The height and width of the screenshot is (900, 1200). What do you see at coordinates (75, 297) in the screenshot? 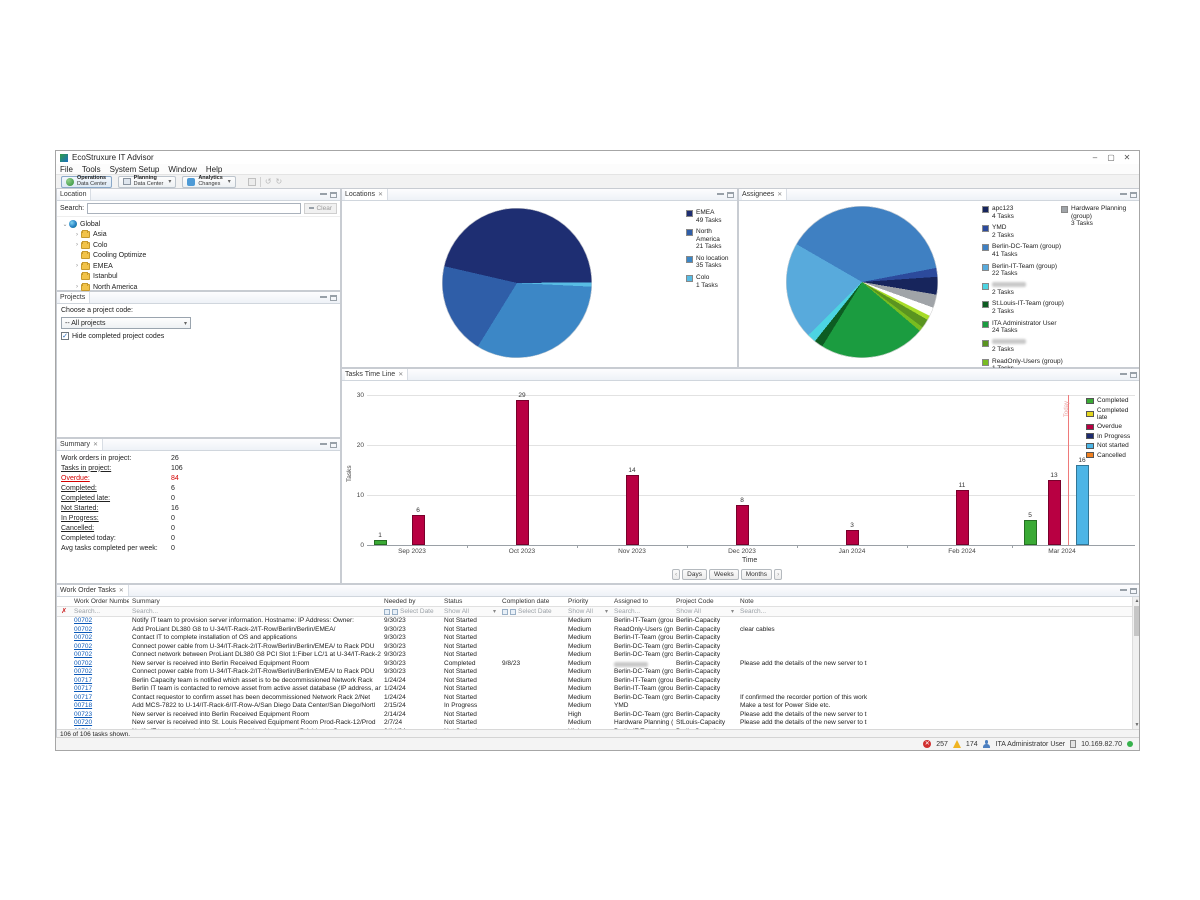
I see `projects-tab: Projects` at bounding box center [75, 297].